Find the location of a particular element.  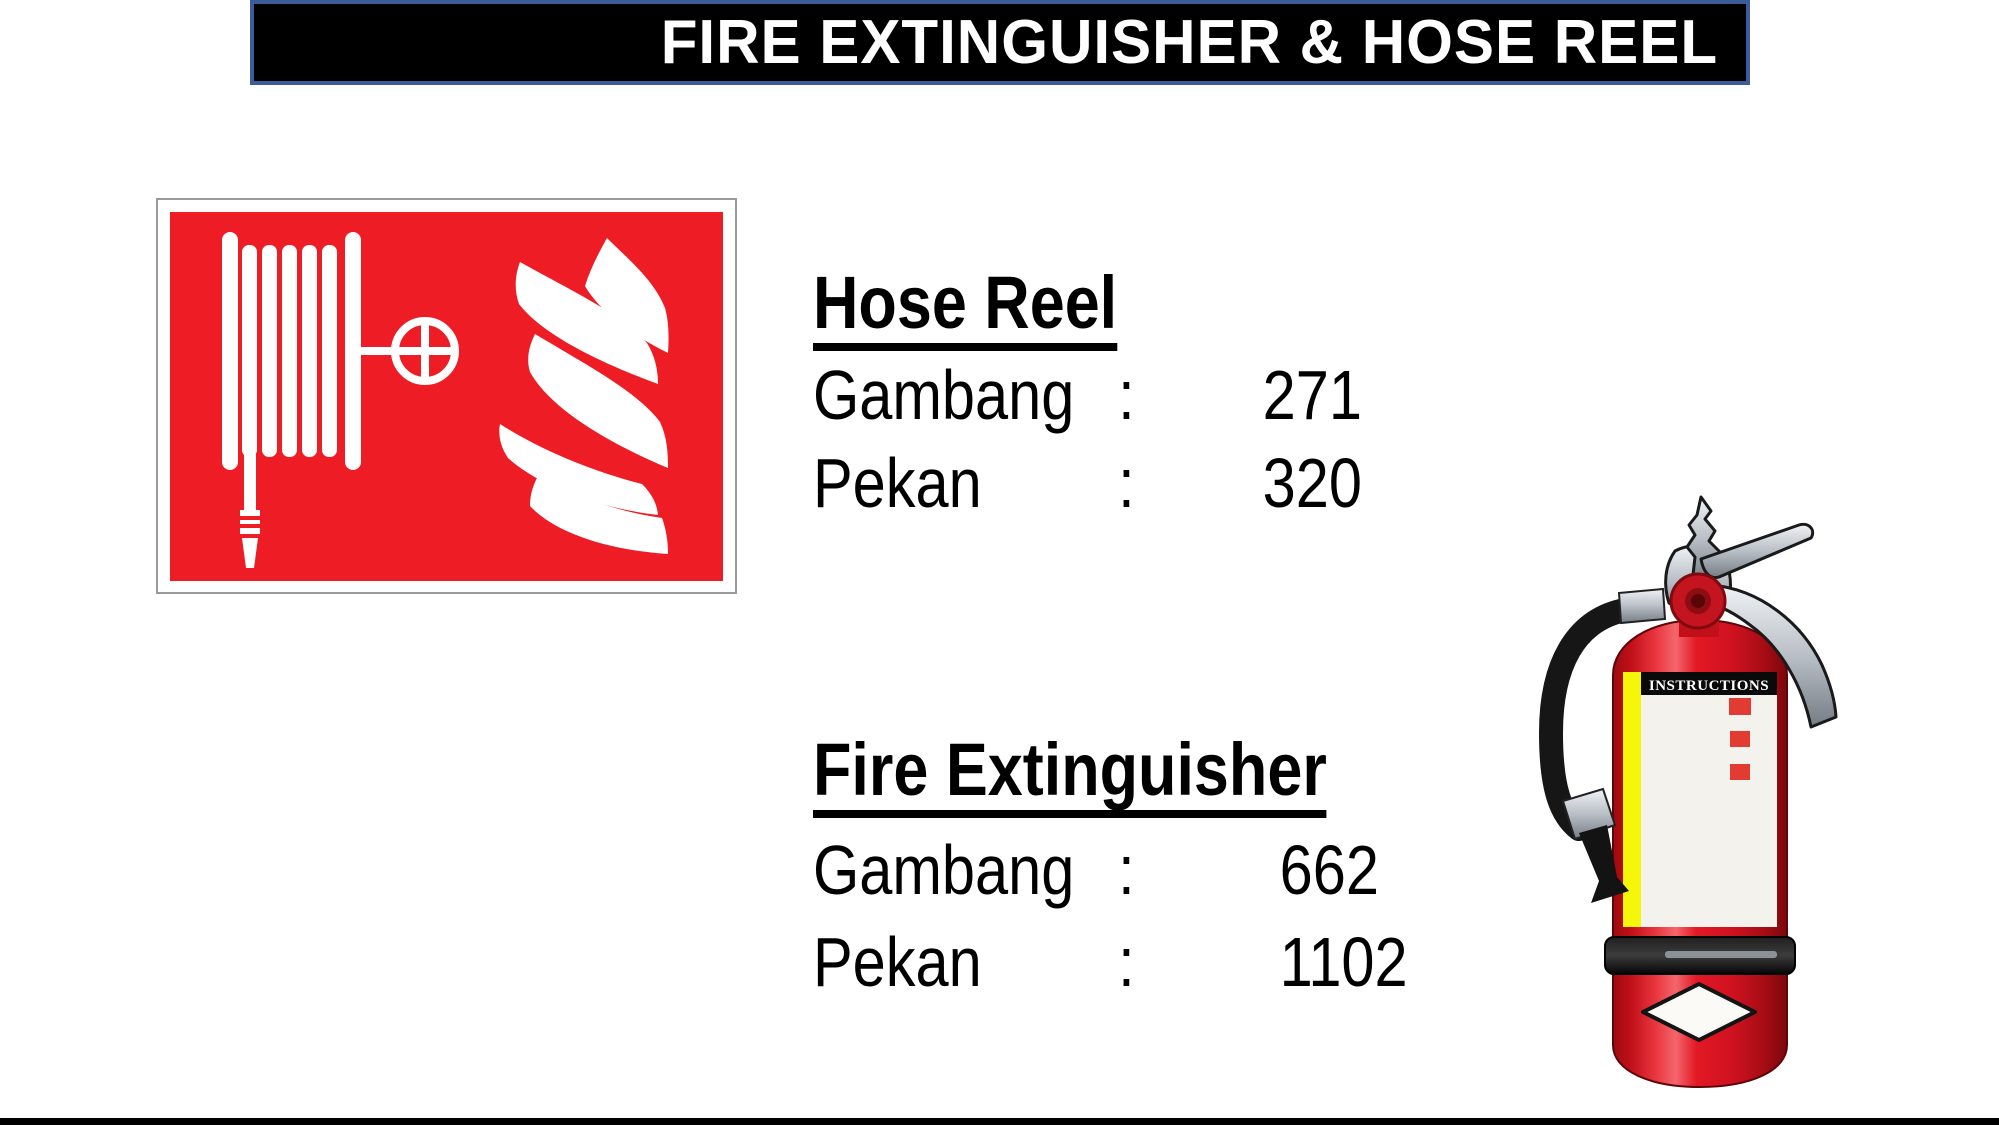

hose is located at coordinates (1590, 719).